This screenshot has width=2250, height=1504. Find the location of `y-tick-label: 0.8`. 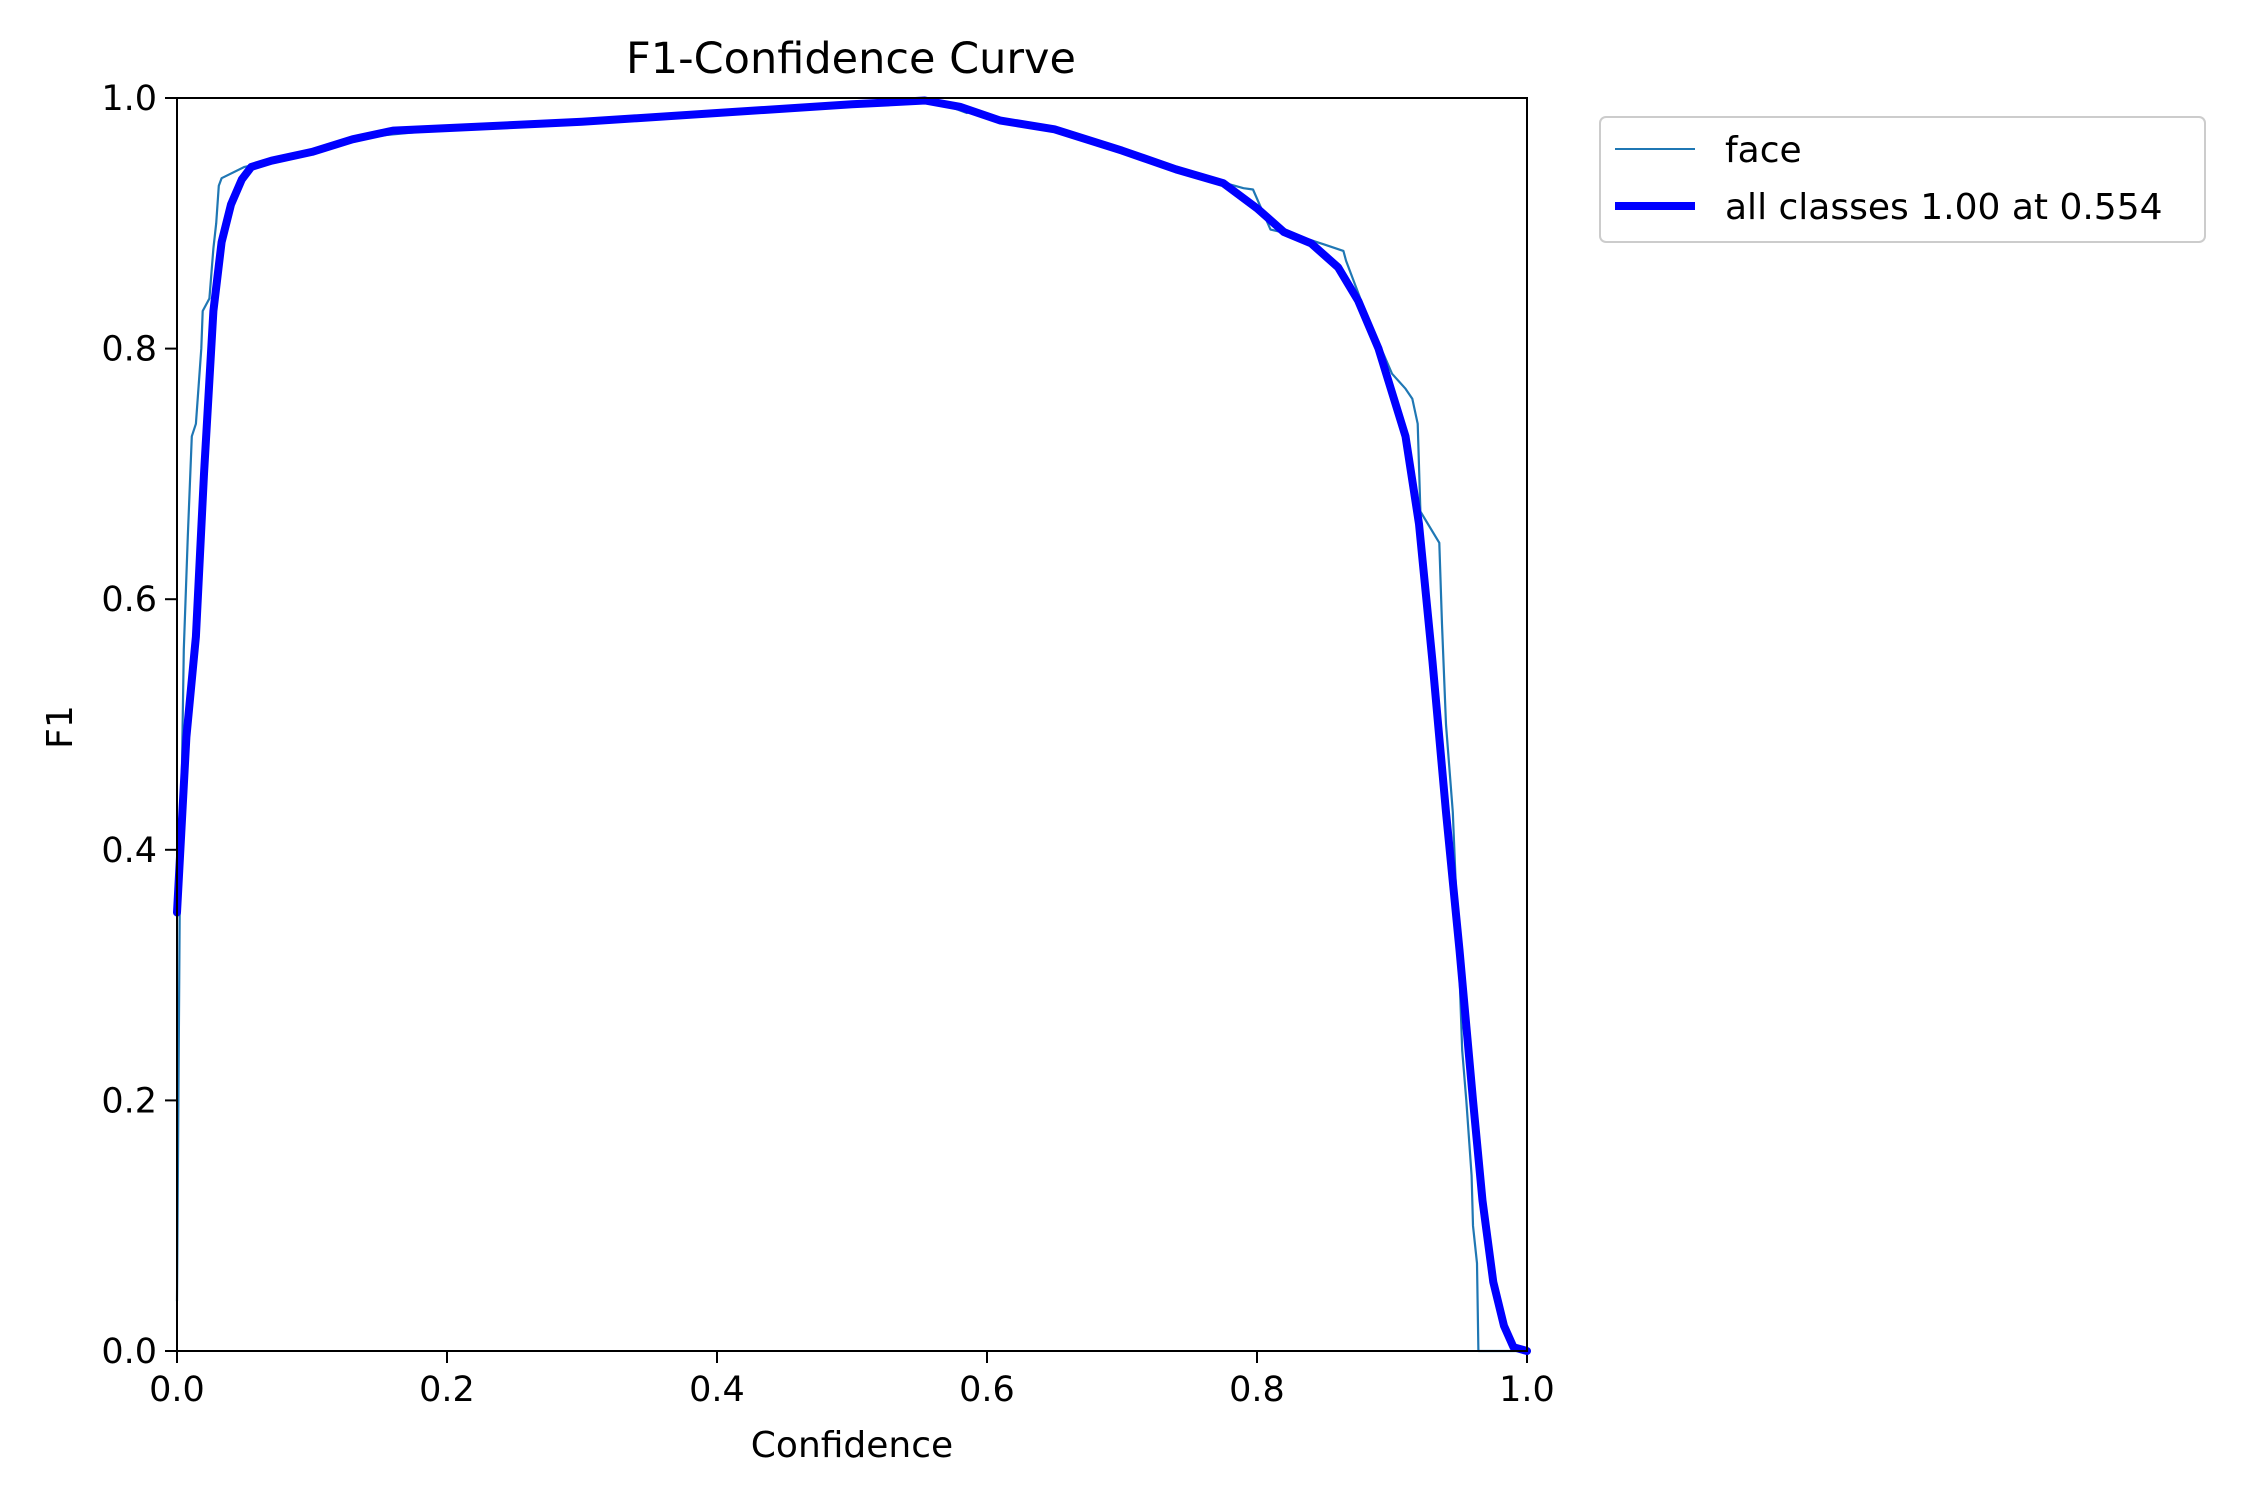

y-tick-label: 0.8 is located at coordinates (129, 350).